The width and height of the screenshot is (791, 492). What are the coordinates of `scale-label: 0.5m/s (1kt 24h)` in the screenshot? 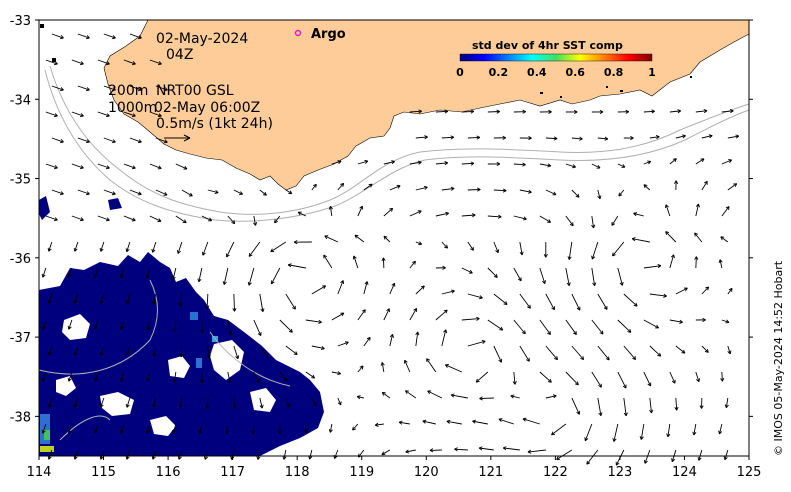 It's located at (214, 124).